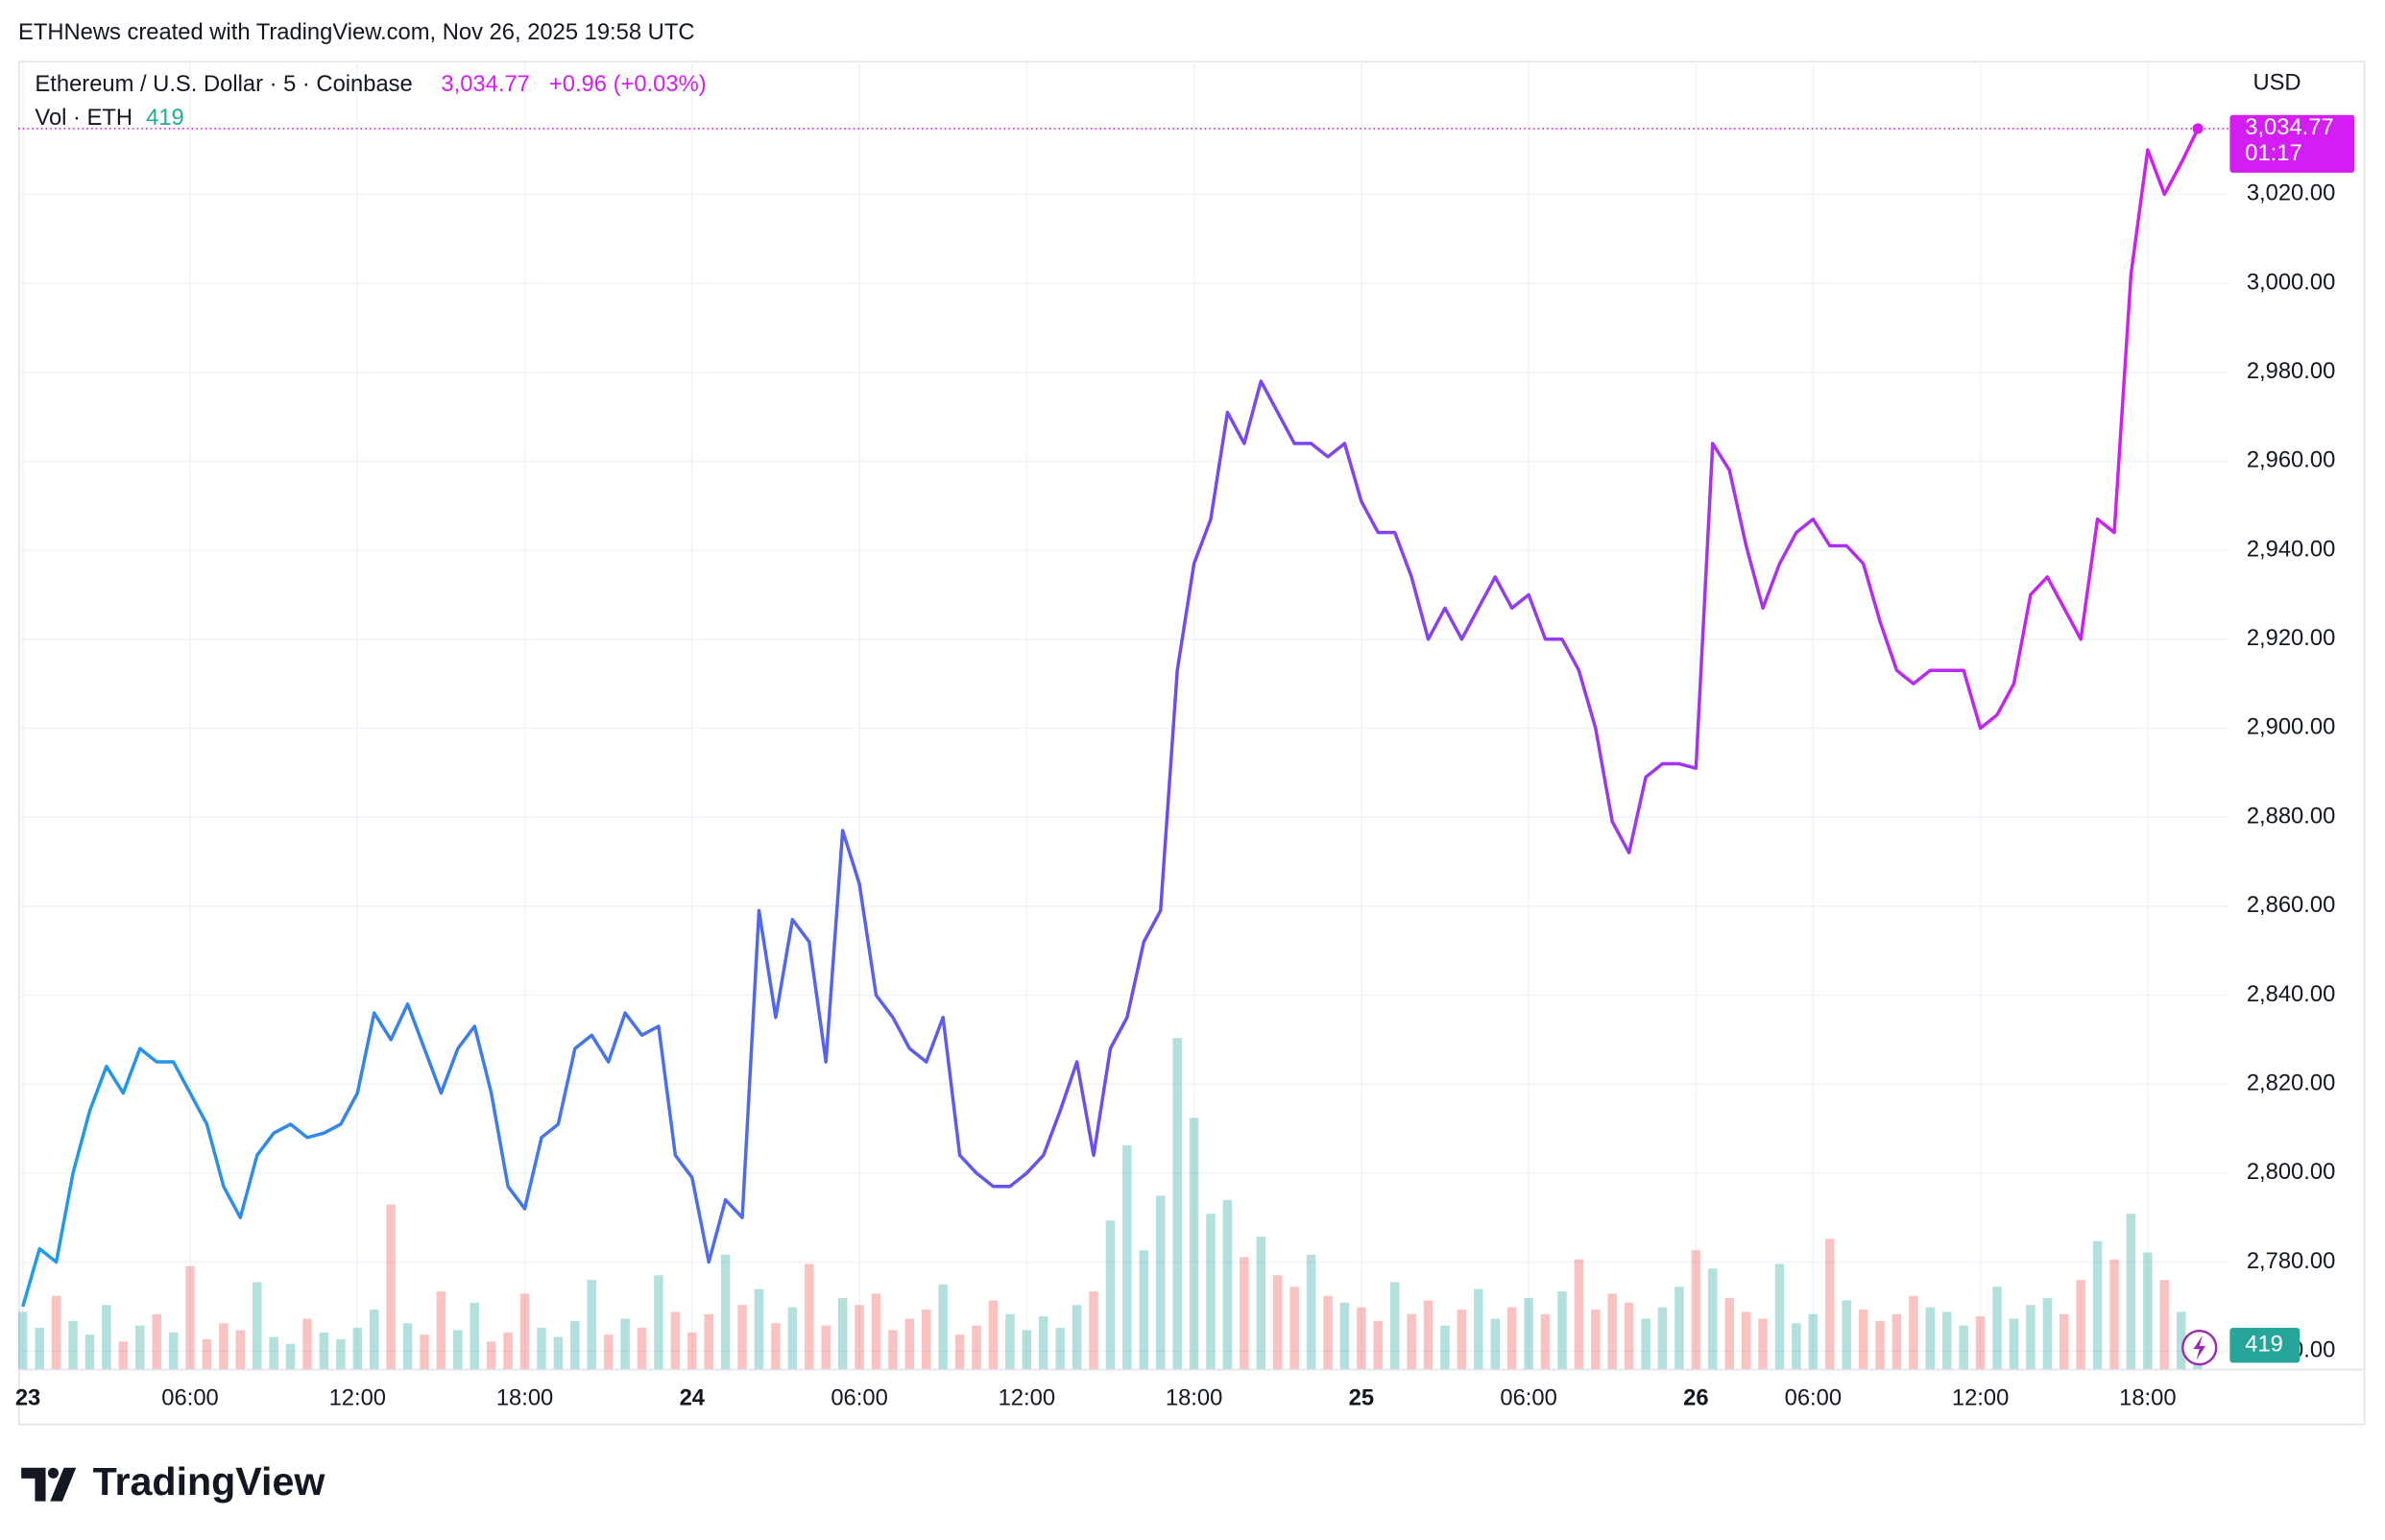  What do you see at coordinates (2291, 1082) in the screenshot?
I see `y-tick-label: 2,820.00` at bounding box center [2291, 1082].